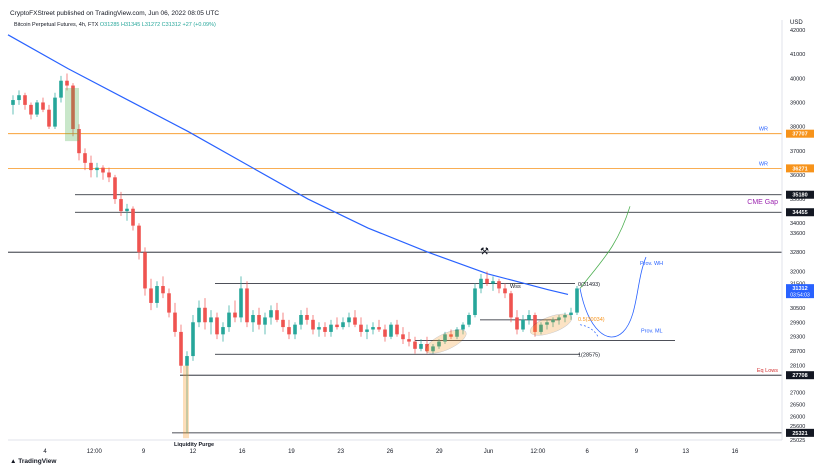 The height and width of the screenshot is (474, 830). What do you see at coordinates (797, 31) in the screenshot?
I see `y-tick-label: 42000` at bounding box center [797, 31].